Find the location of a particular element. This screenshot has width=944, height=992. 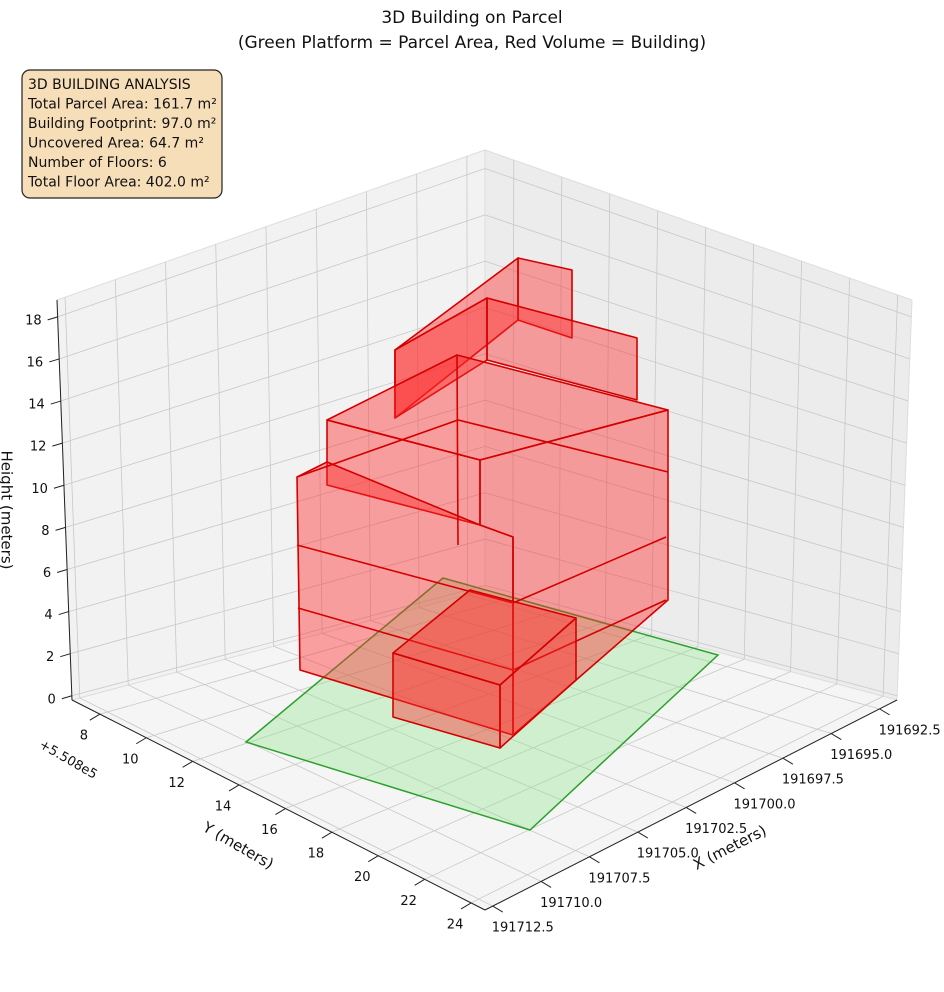

z-tick-label: 14 is located at coordinates (36, 405).